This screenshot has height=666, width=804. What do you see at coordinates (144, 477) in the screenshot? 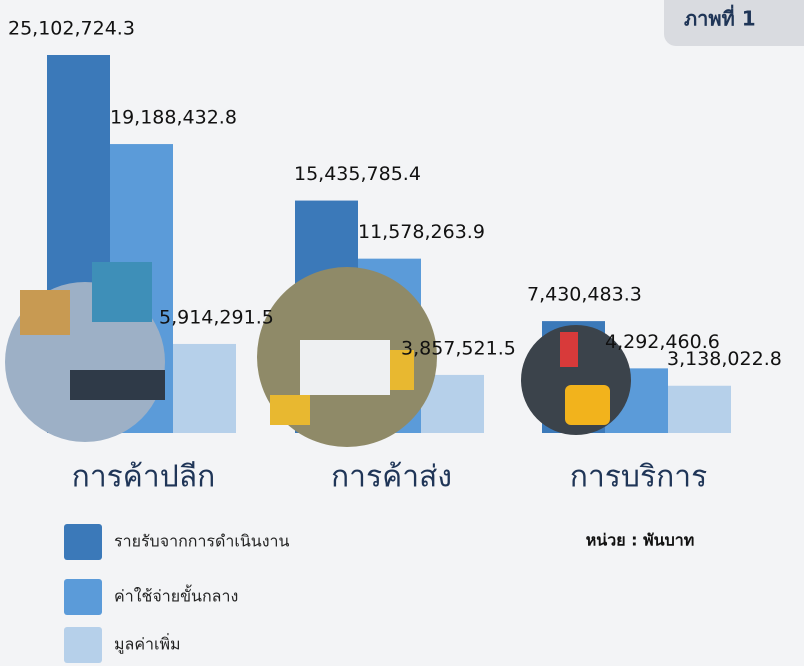
I see `category-label: การค้าปลีก` at bounding box center [144, 477].